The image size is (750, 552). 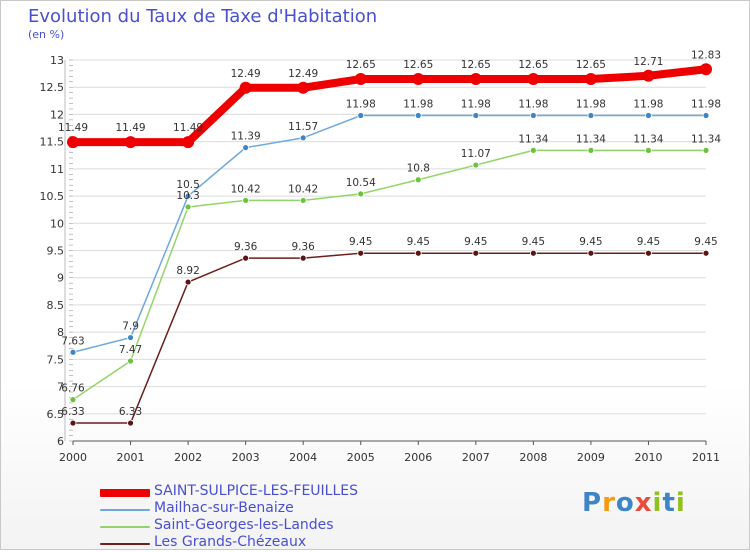 I want to click on y-tick-label: 7, so click(x=60, y=387).